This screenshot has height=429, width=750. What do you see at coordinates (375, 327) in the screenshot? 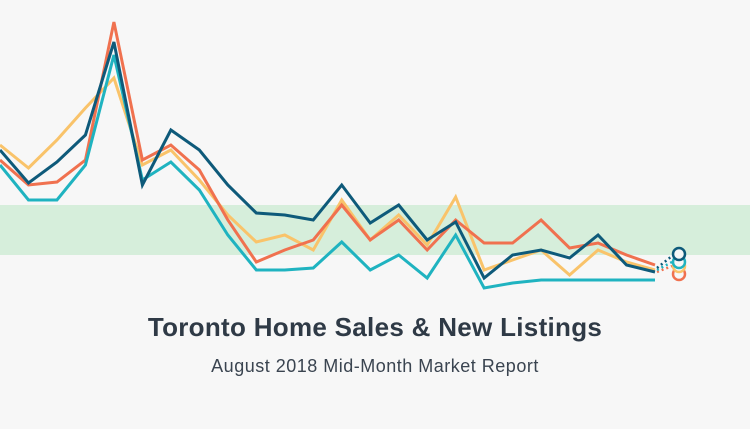
I see `title: Toronto Home Sales & New Listings` at bounding box center [375, 327].